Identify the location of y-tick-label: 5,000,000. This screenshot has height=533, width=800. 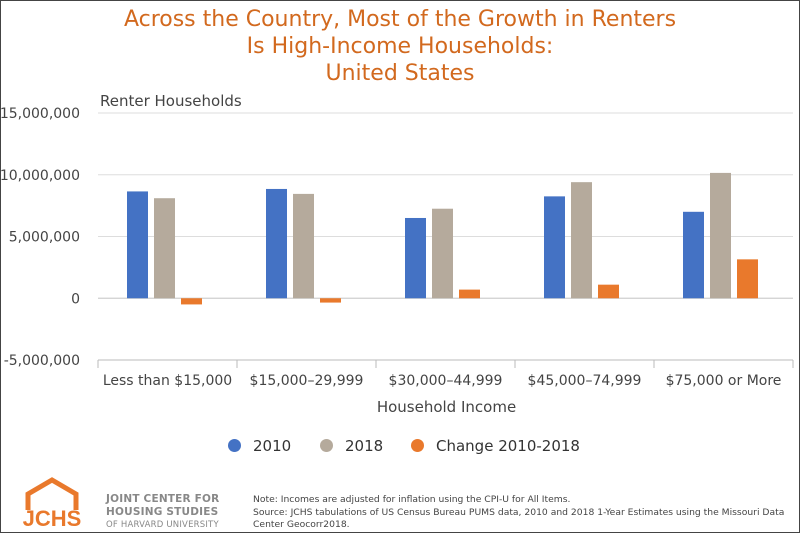
(44, 238).